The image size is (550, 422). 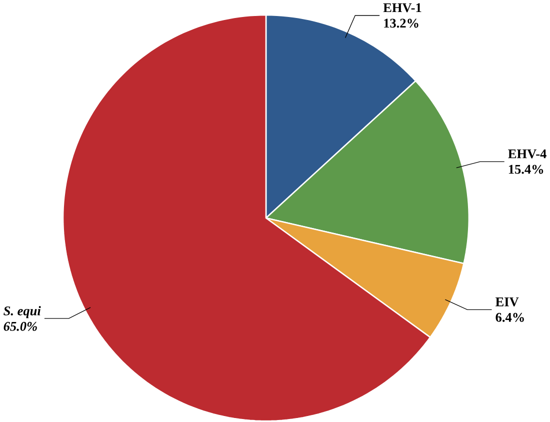 I want to click on slice-label: EHV-1, so click(x=402, y=7).